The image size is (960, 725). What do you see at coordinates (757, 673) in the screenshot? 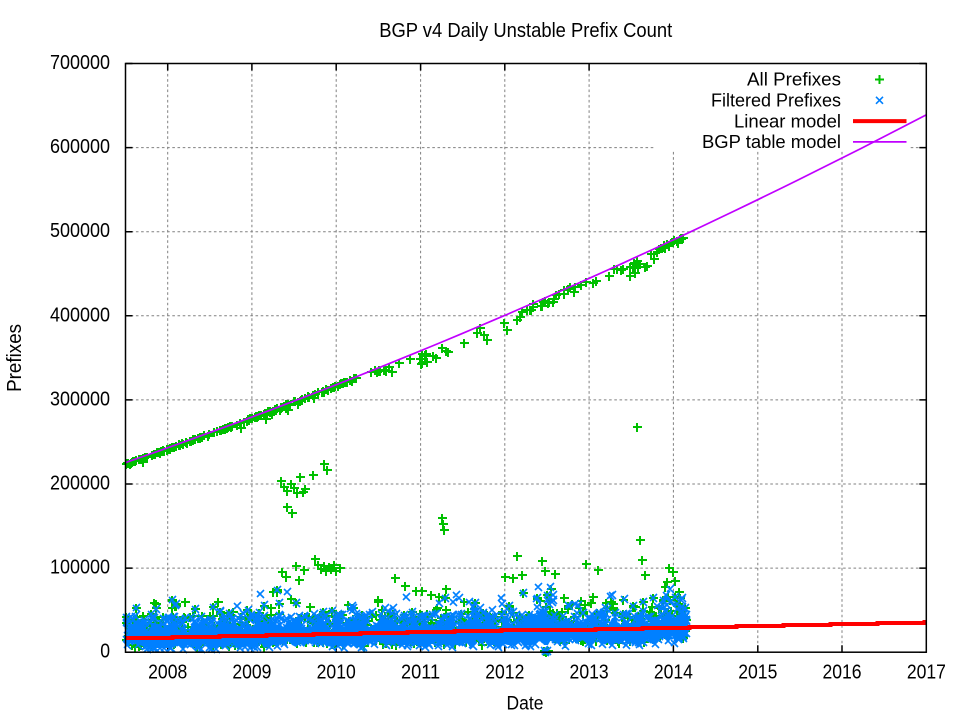
I see `svg-text: 2015` at bounding box center [757, 673].